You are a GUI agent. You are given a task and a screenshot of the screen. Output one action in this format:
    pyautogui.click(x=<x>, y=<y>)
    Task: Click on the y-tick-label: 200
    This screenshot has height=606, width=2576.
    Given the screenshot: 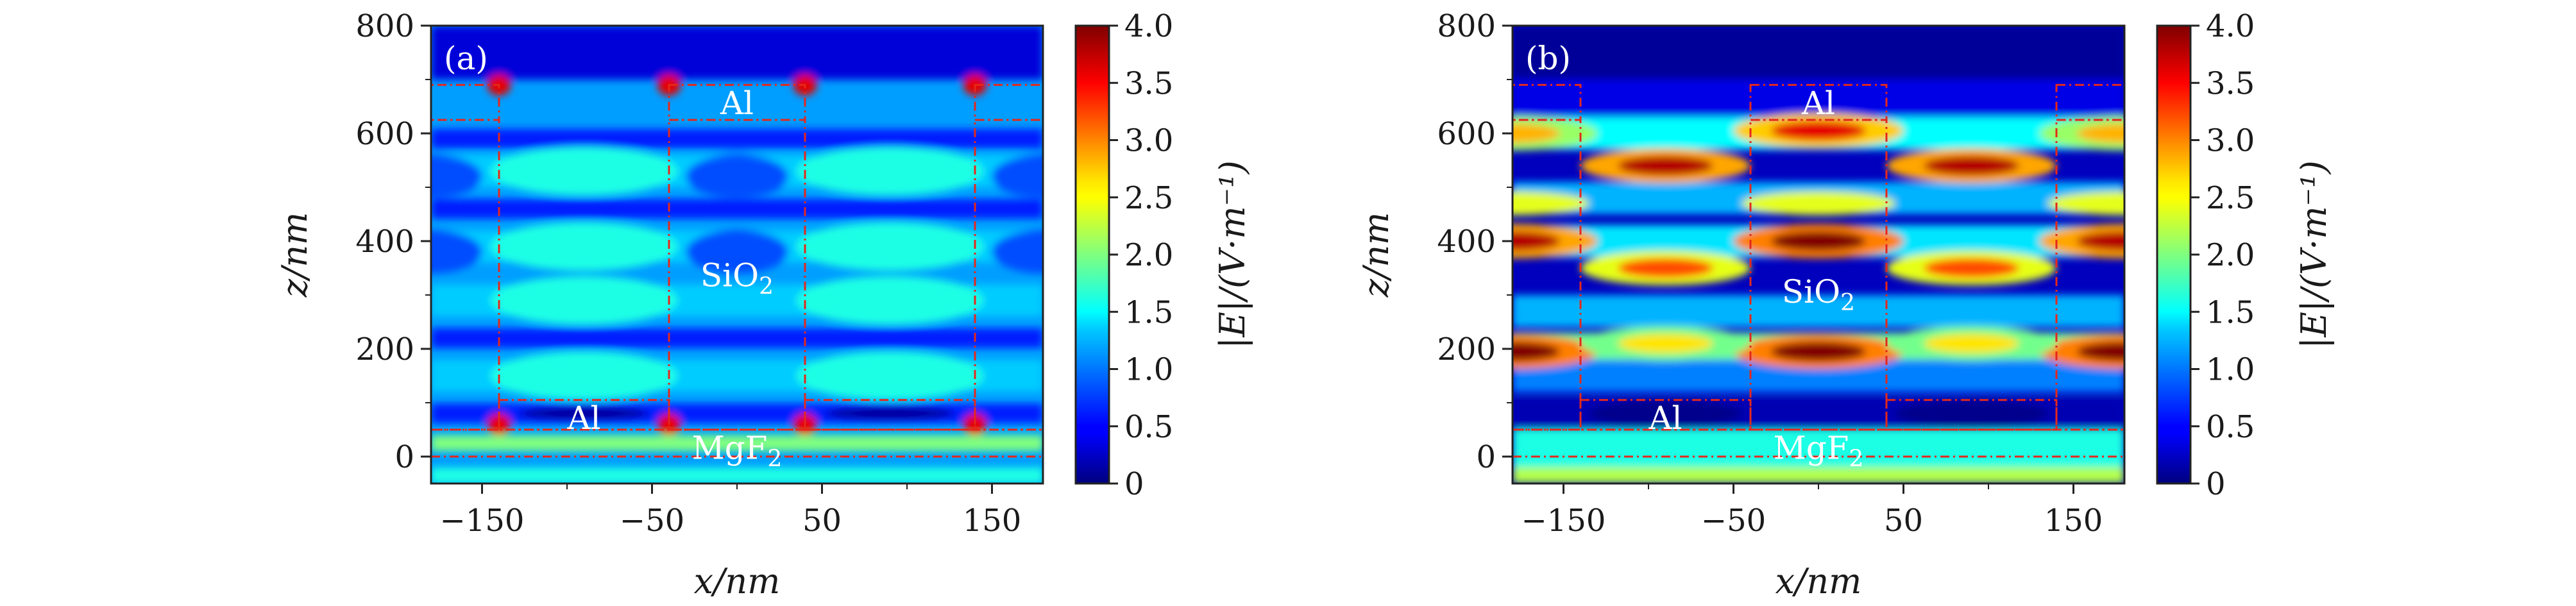 What is the action you would take?
    pyautogui.click(x=1466, y=350)
    